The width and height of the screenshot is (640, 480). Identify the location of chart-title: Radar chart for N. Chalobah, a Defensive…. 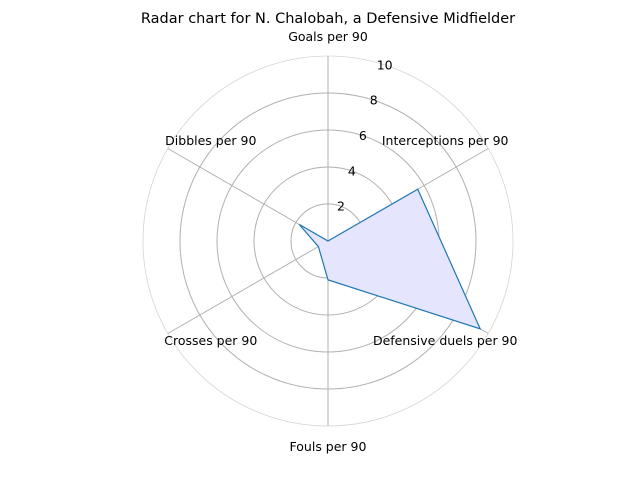
(328, 19).